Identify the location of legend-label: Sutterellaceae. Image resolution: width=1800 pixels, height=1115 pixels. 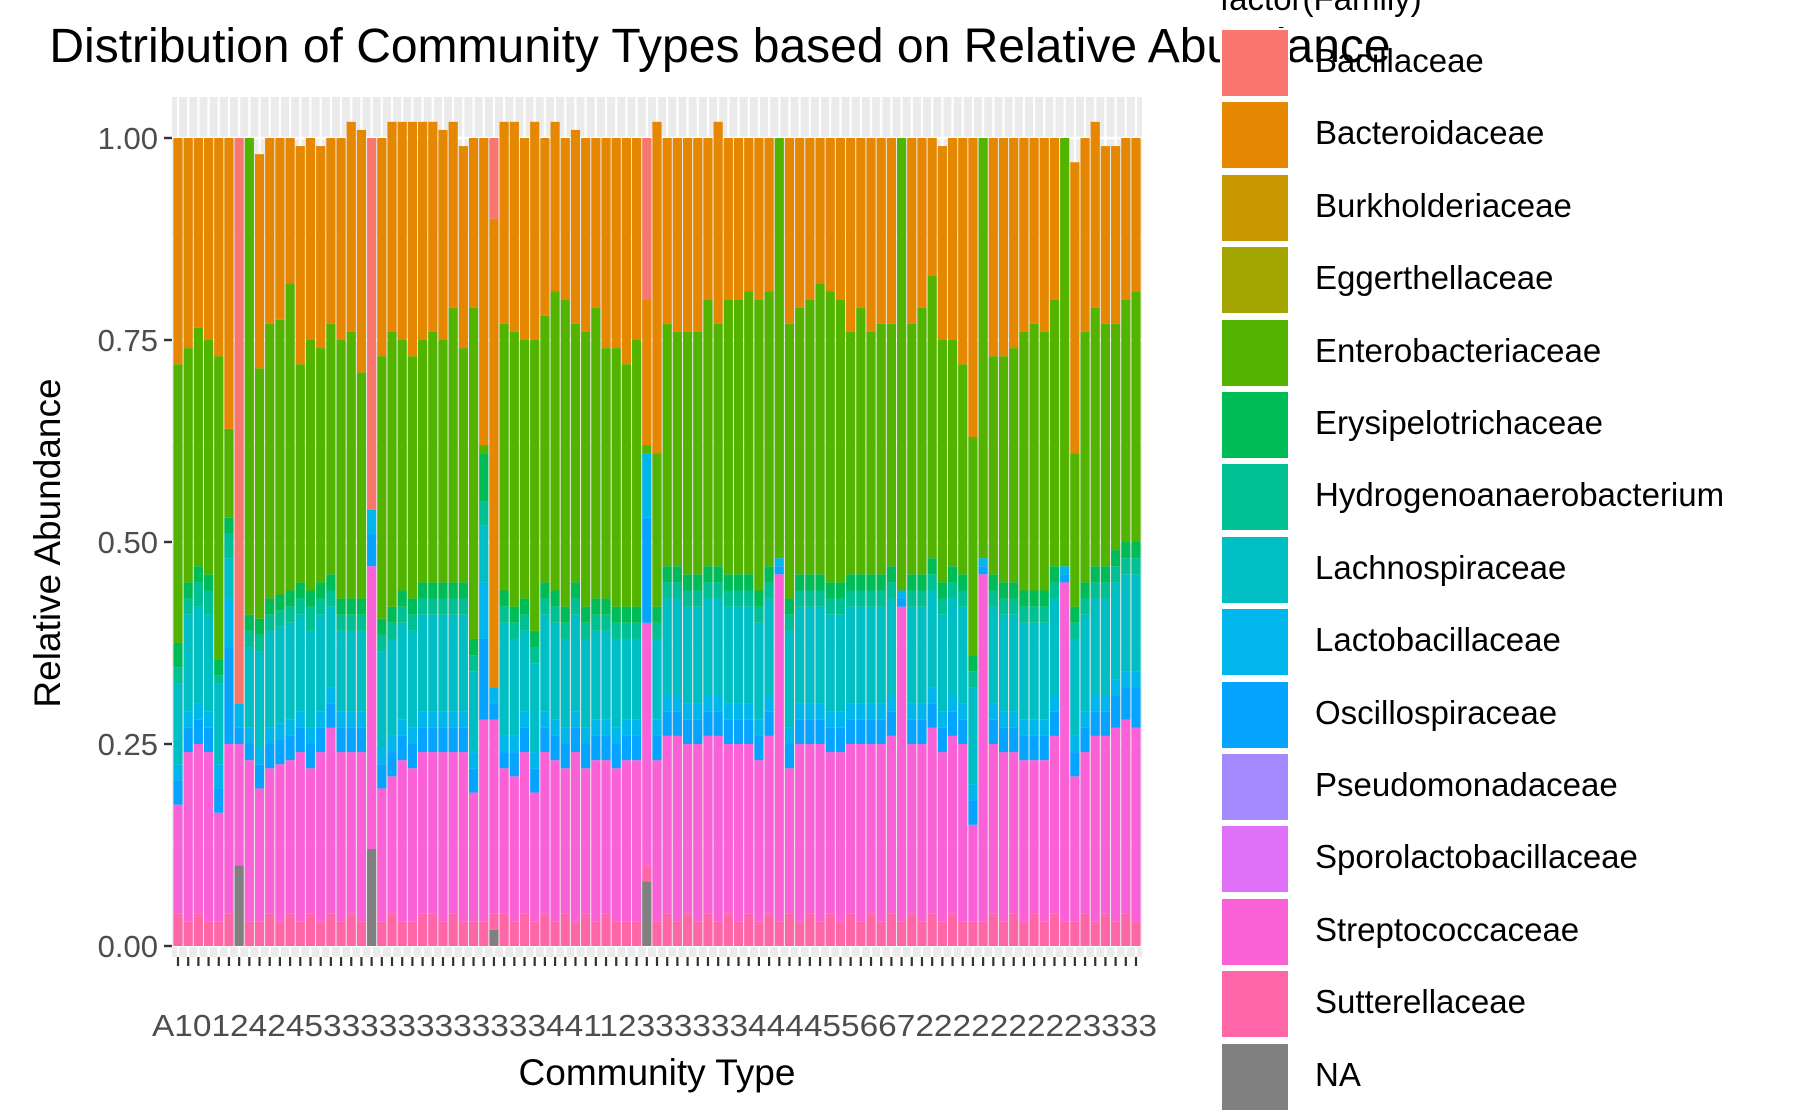
(1420, 1002).